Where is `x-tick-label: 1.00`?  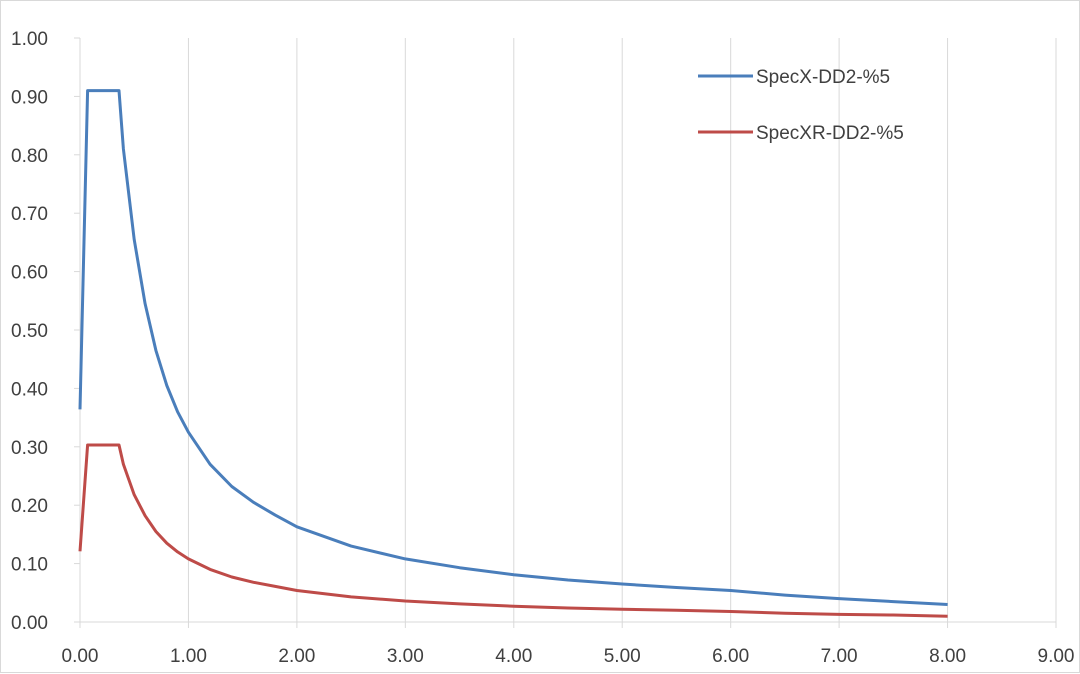 x-tick-label: 1.00 is located at coordinates (188, 656).